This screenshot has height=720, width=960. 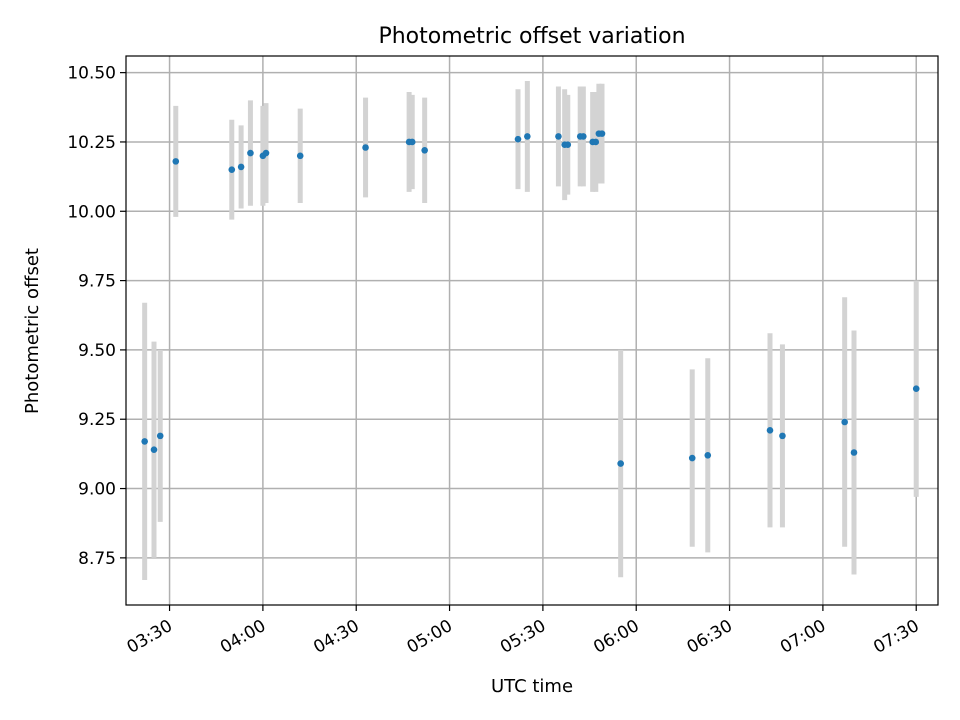 I want to click on y-tick-label: 9.75, so click(x=97, y=282).